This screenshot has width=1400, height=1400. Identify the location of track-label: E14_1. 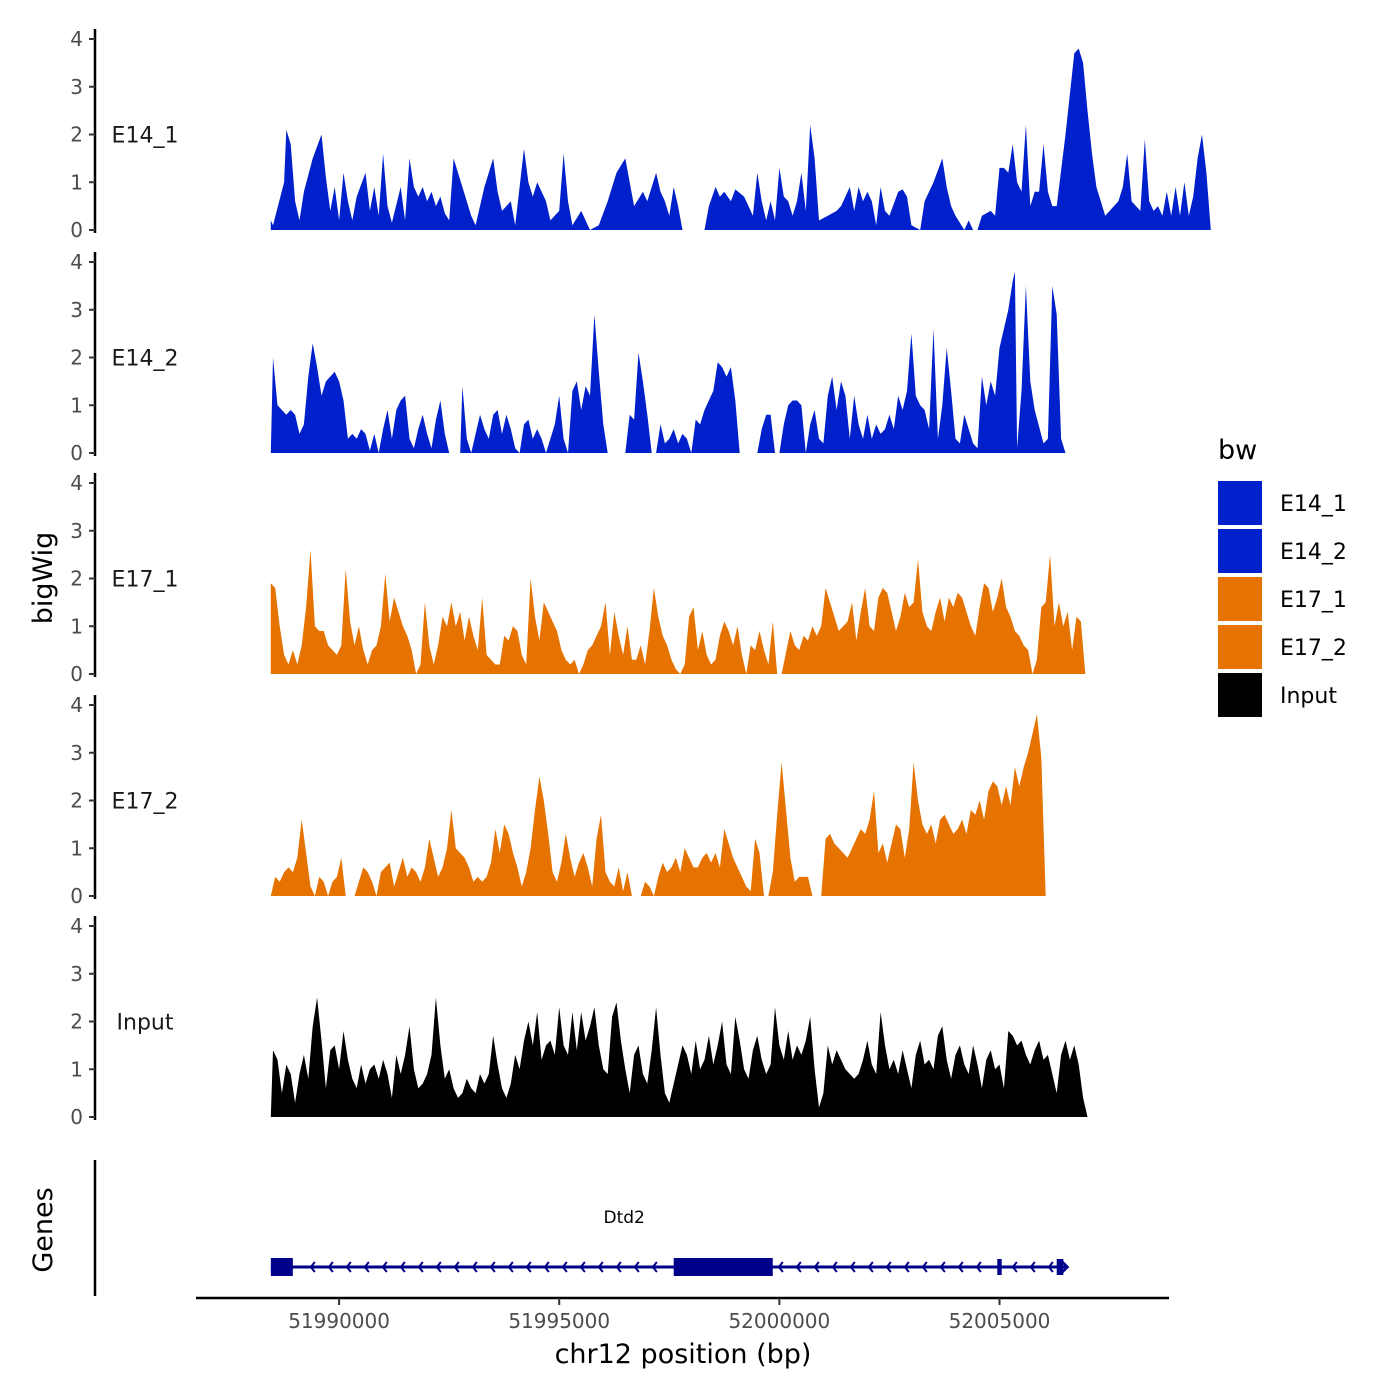
(145, 136).